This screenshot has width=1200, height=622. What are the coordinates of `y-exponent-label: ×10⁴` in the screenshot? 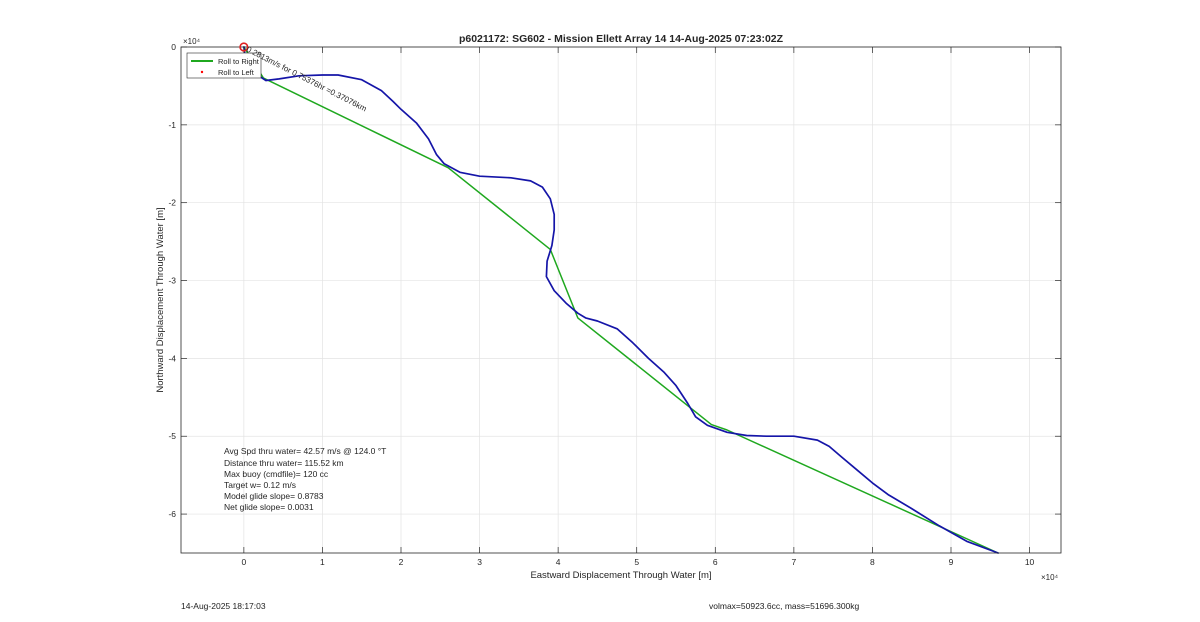 It's located at (192, 41).